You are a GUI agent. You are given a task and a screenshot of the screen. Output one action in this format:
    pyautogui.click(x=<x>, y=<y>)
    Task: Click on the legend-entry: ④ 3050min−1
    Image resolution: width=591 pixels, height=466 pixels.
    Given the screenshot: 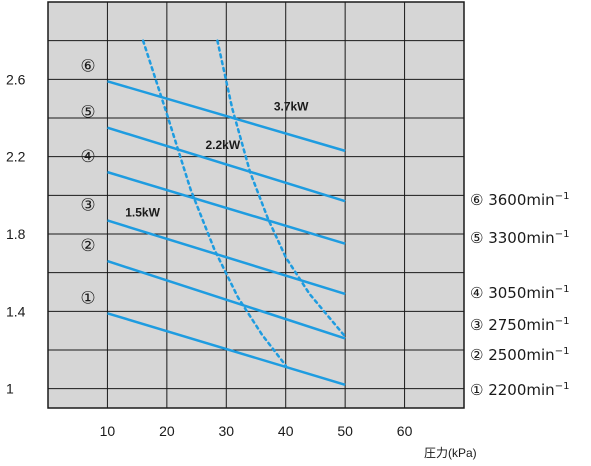 What is the action you would take?
    pyautogui.click(x=519, y=293)
    